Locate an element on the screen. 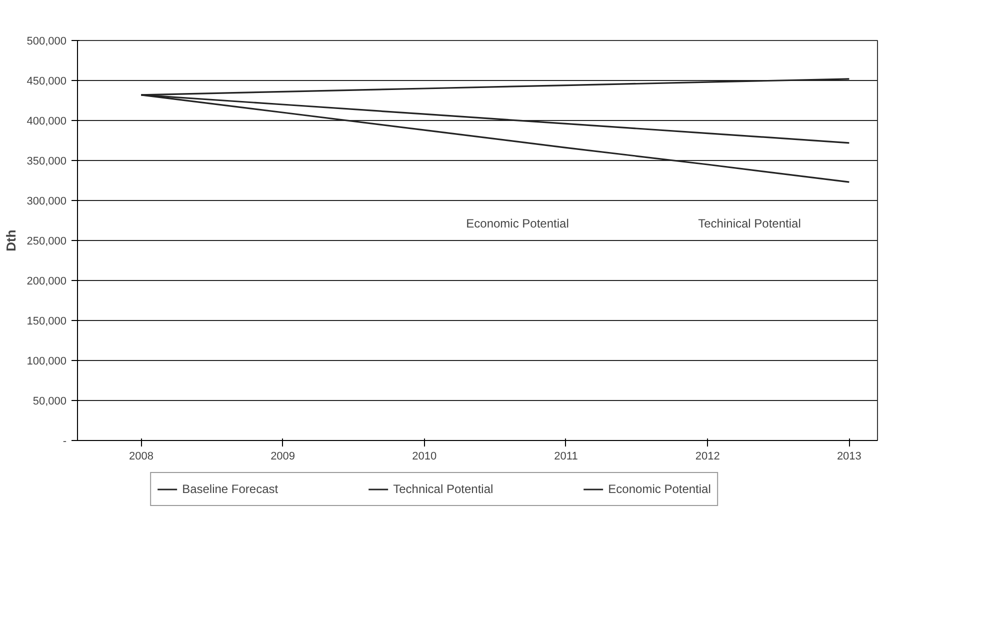  legend-label: Technical Potential is located at coordinates (443, 489).